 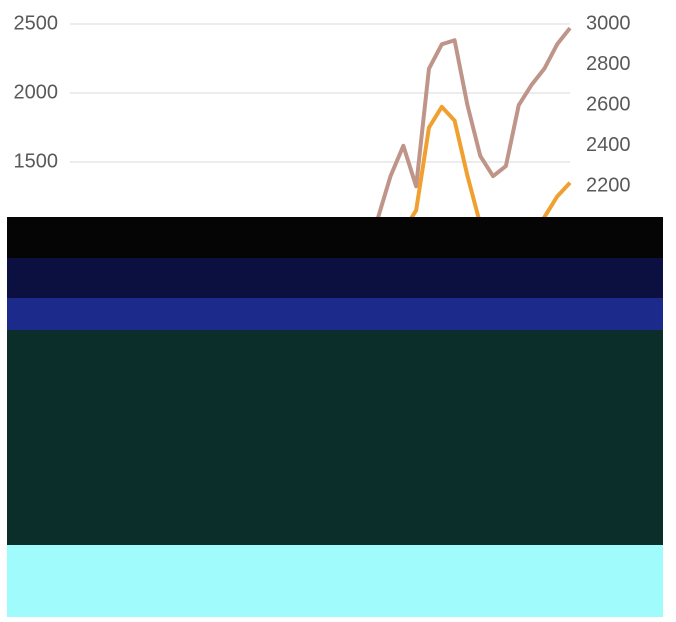 I want to click on y-tick-label: 2000, so click(x=36, y=92).